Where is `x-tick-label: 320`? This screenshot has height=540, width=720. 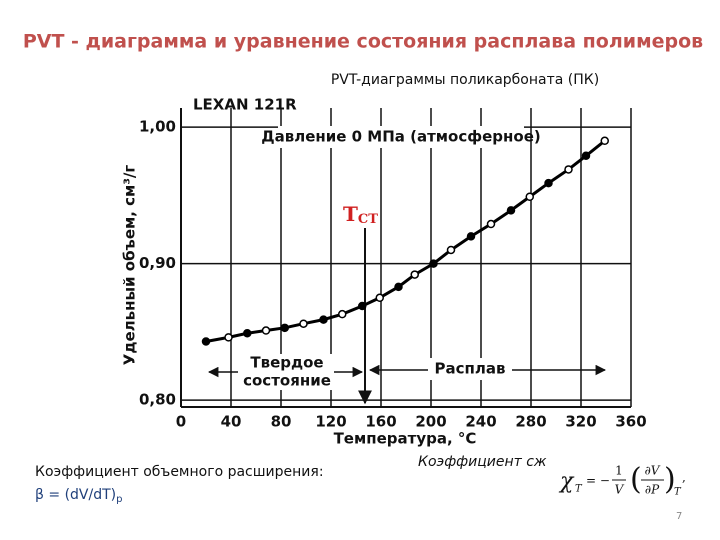 x-tick-label: 320 is located at coordinates (580, 422).